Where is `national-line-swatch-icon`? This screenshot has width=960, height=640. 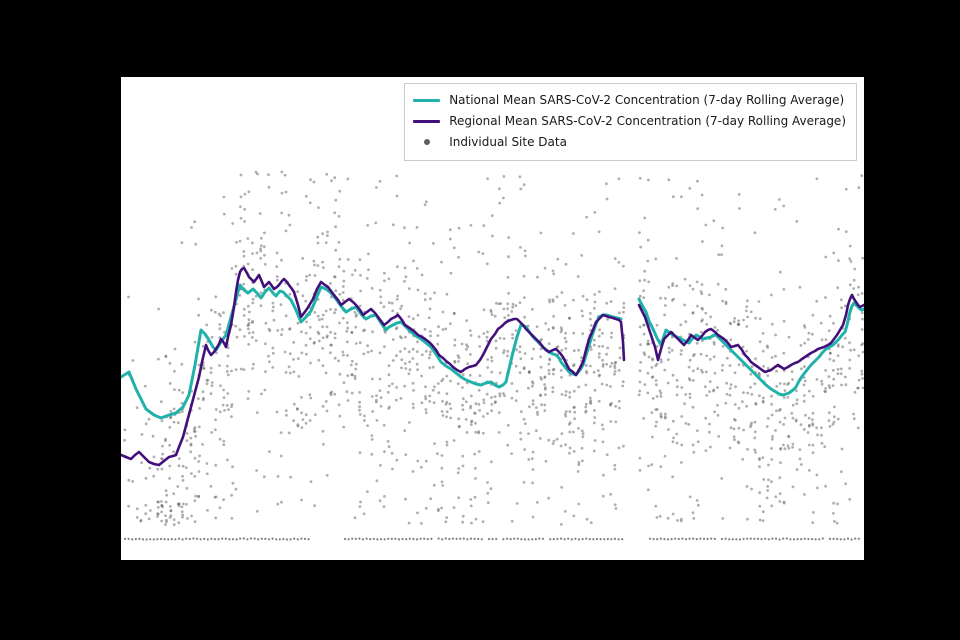
national-line-swatch-icon is located at coordinates (427, 100).